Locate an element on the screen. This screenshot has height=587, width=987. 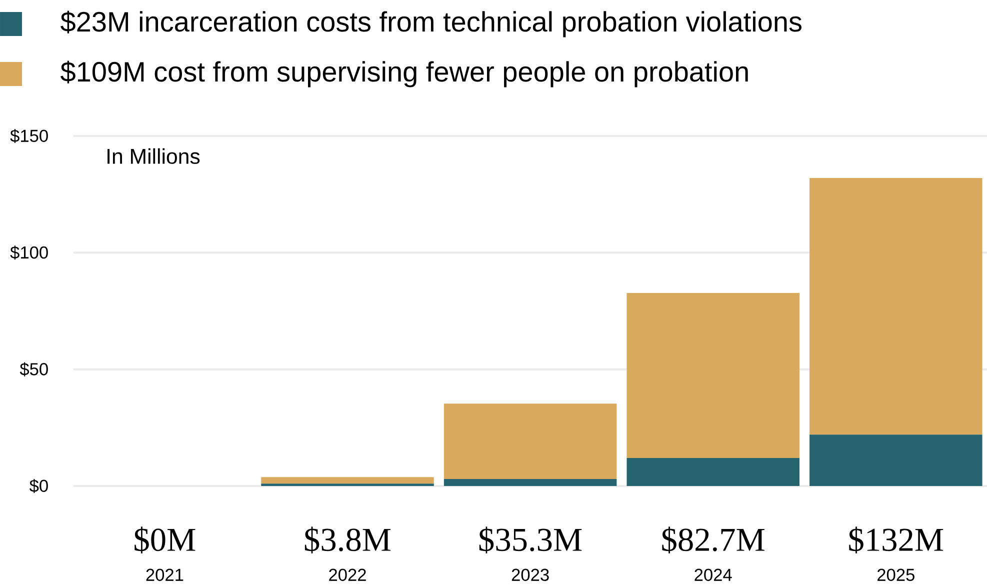
legend-label: $23M incarceration costs from technical probation violations is located at coordinates (431, 24).